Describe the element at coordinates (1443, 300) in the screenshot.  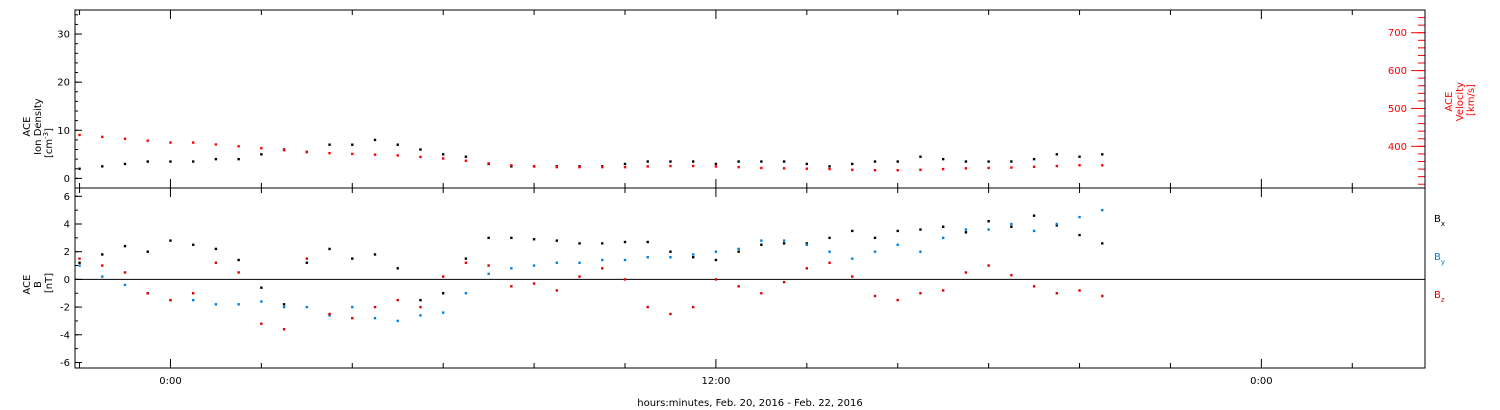
I see `legend-subscript: z` at that location.